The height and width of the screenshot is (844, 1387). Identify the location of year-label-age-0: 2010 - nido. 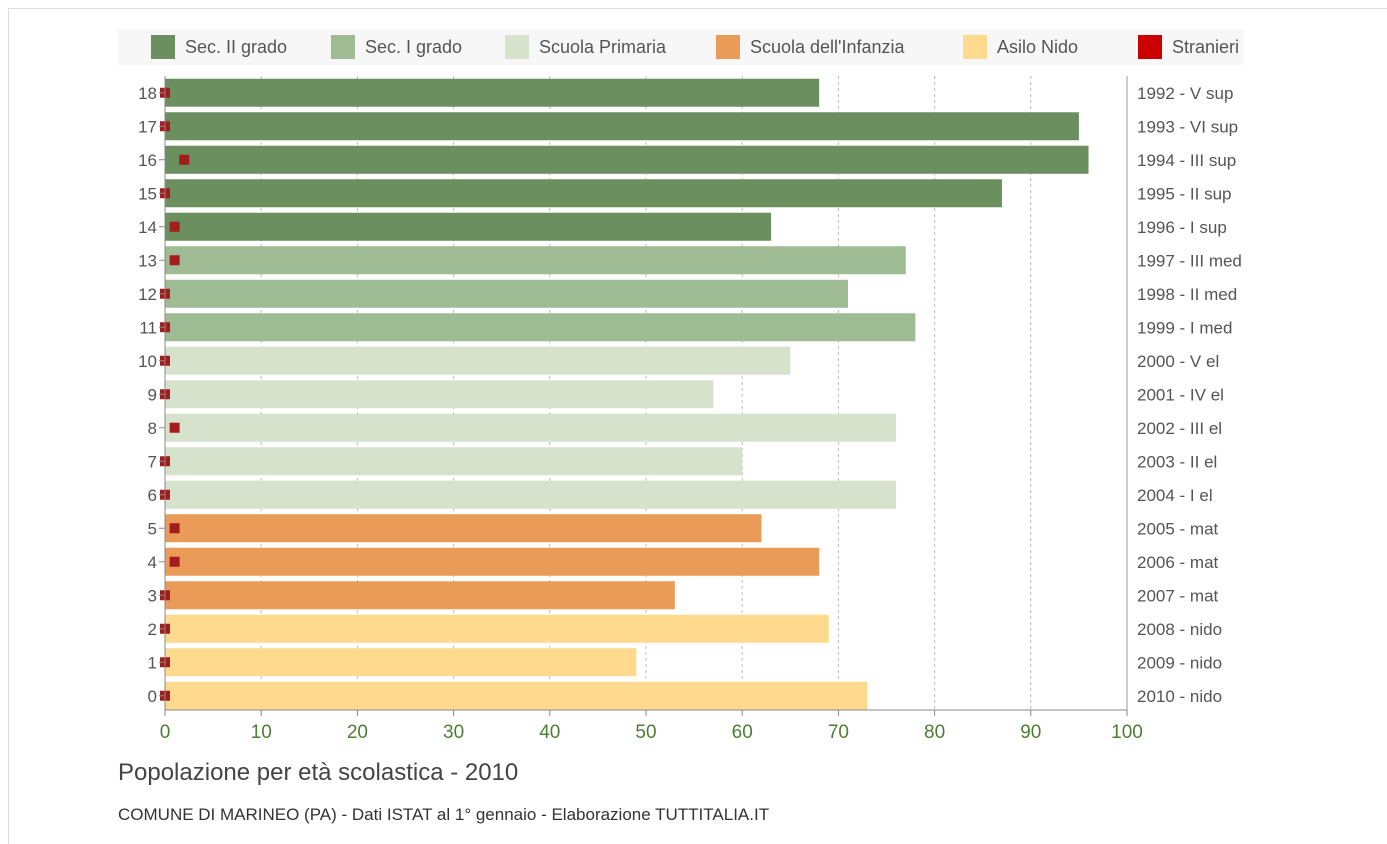
(1179, 696).